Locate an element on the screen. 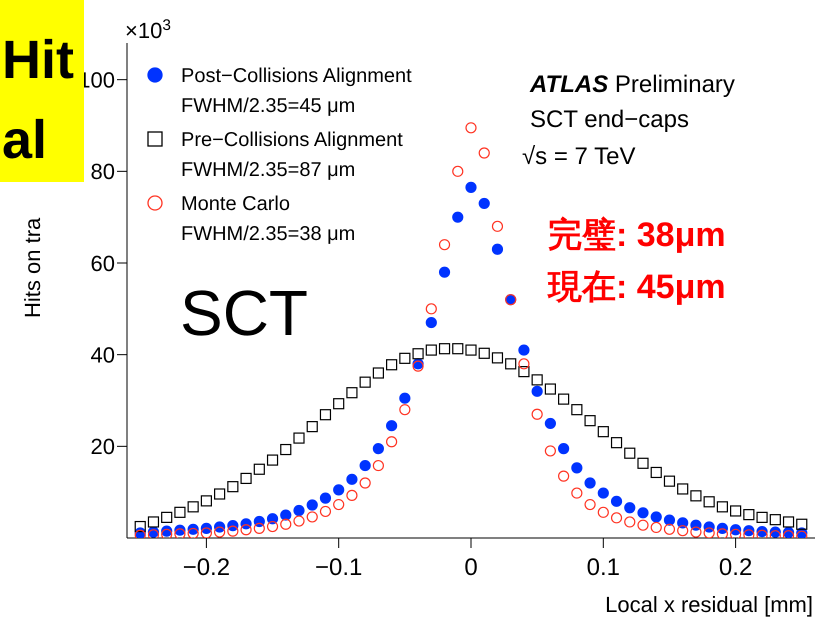 The width and height of the screenshot is (819, 622). y-tick-label: 40 is located at coordinates (102, 355).